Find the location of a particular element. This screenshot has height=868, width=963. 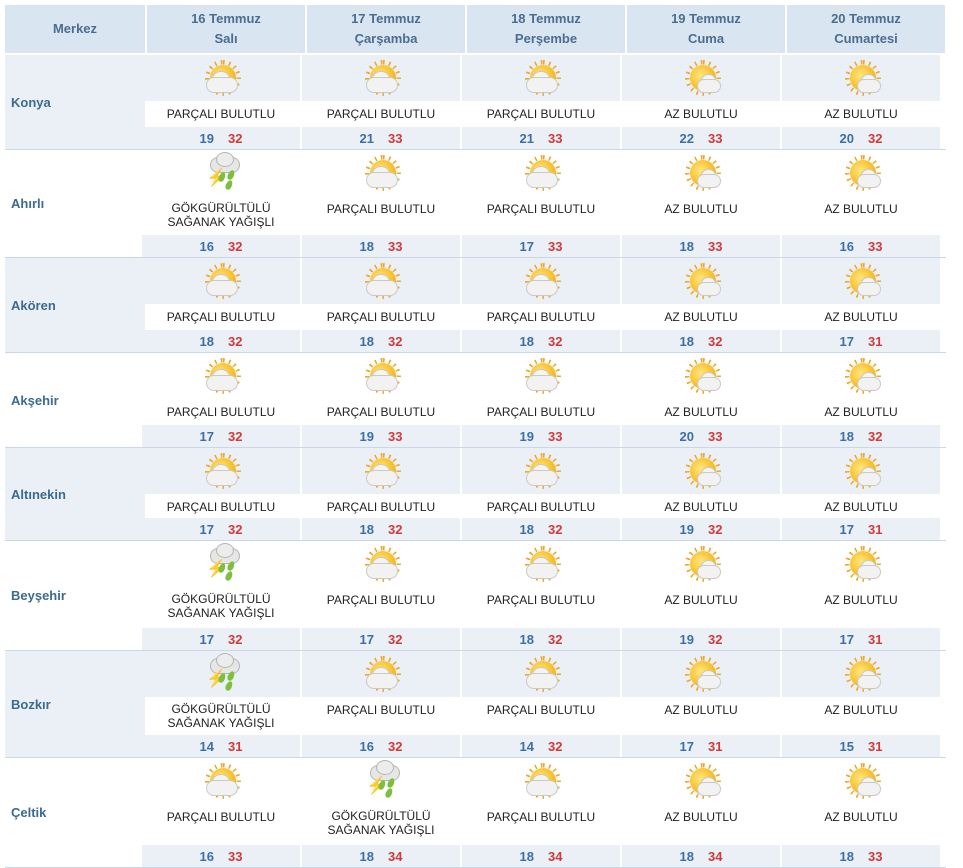

forecast-cell: AZ BULUTLU 18 34 is located at coordinates (701, 812).